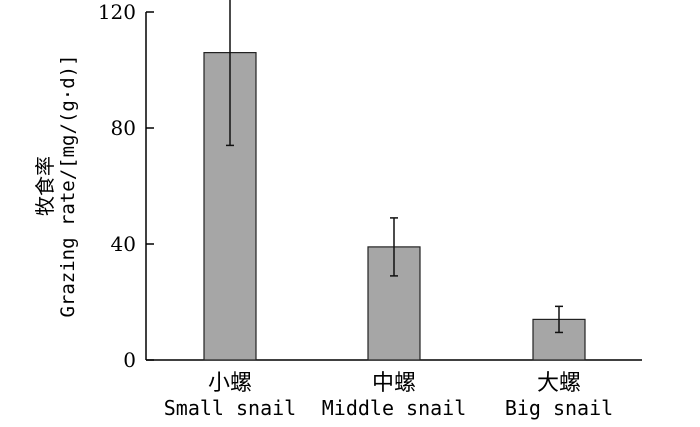 The height and width of the screenshot is (427, 700). I want to click on x-category-label-cn: 小螺, so click(230, 383).